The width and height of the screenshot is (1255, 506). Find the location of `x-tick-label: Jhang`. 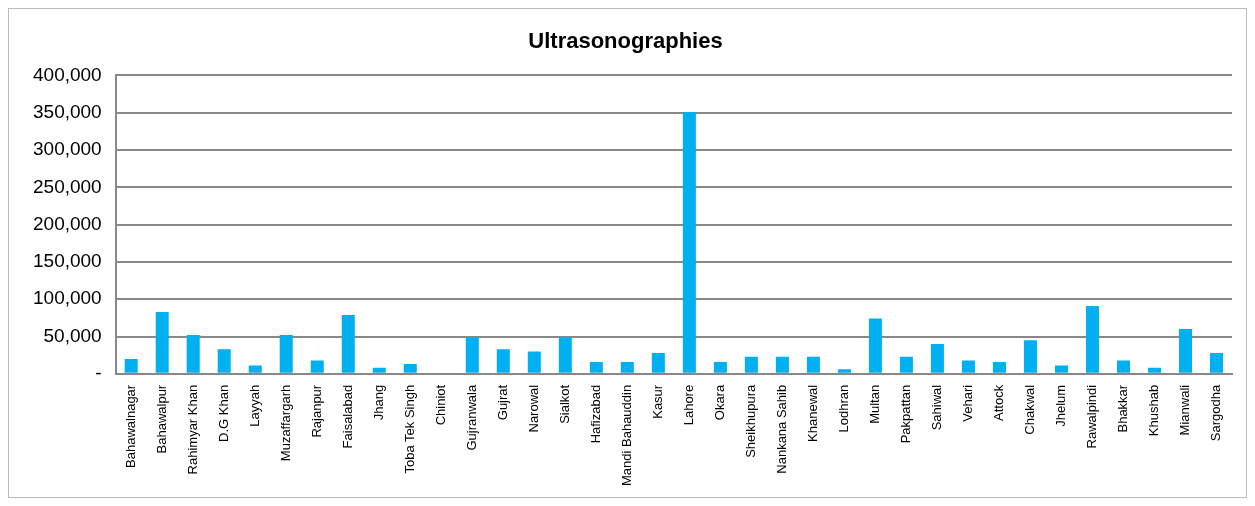

x-tick-label: Jhang is located at coordinates (378, 402).